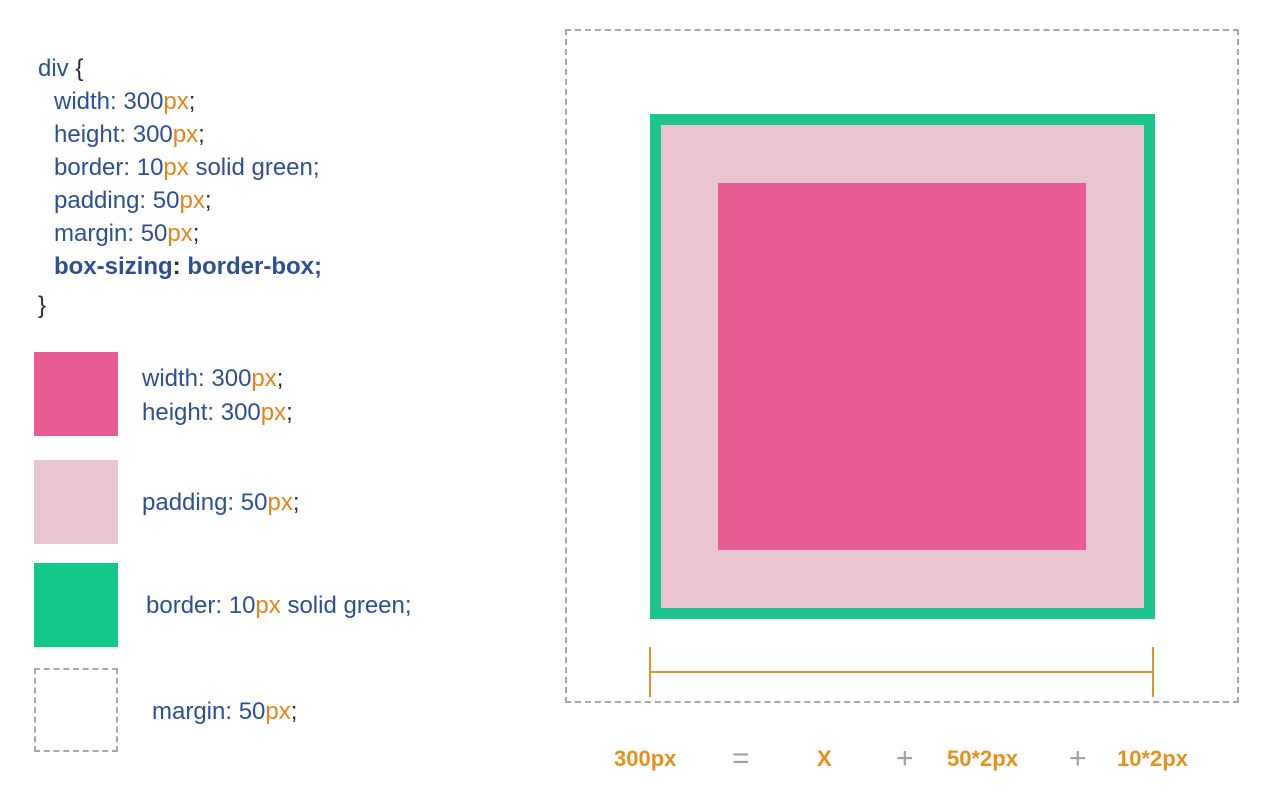 The image size is (1275, 801). I want to click on code-line-height: height: 300px;, so click(129, 134).